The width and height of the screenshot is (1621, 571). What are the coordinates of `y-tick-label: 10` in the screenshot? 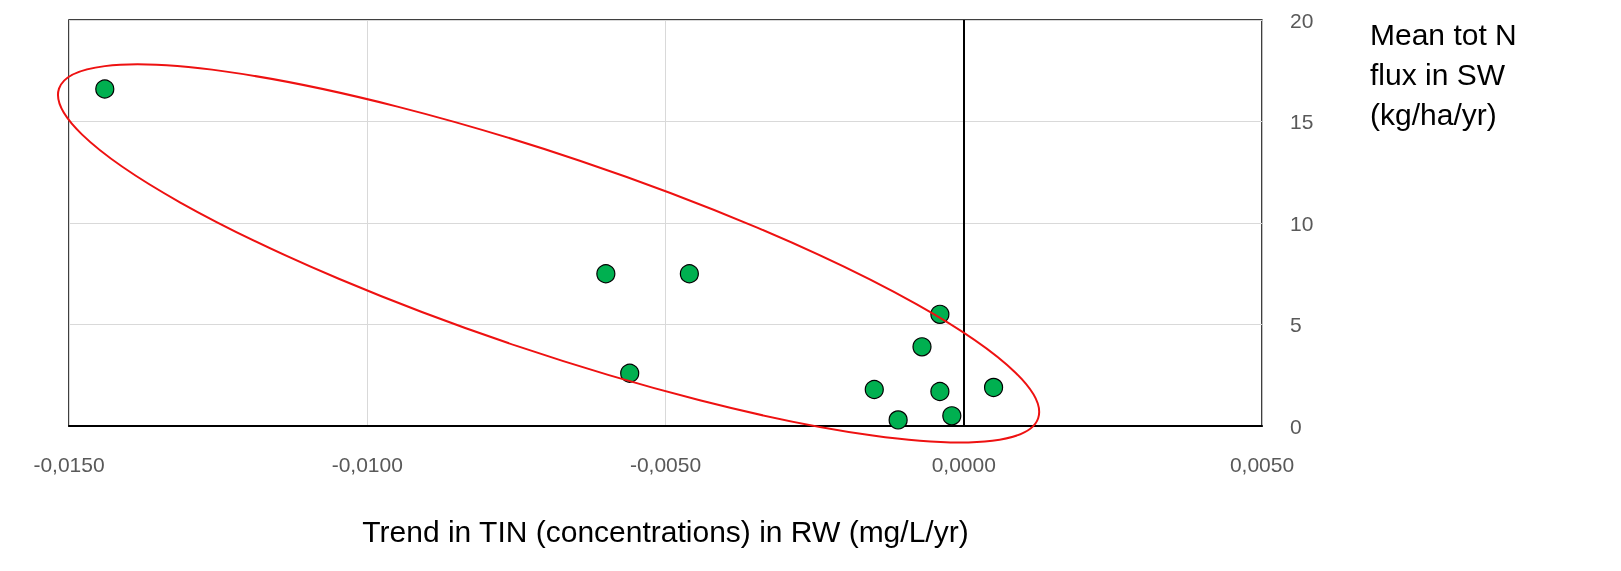 It's located at (1302, 223).